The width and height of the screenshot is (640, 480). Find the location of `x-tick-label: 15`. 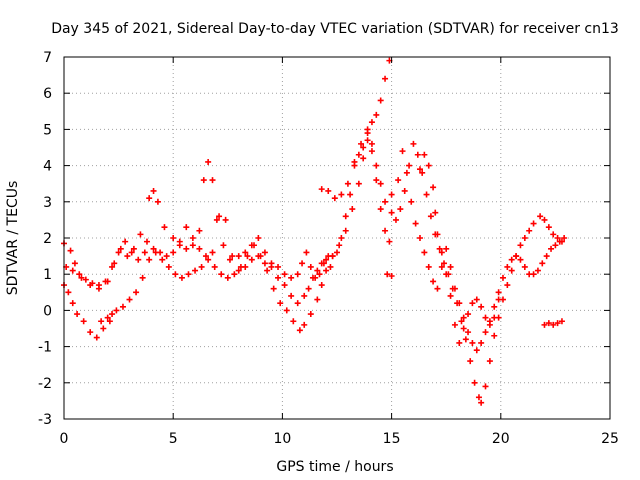

x-tick-label: 15 is located at coordinates (392, 439).